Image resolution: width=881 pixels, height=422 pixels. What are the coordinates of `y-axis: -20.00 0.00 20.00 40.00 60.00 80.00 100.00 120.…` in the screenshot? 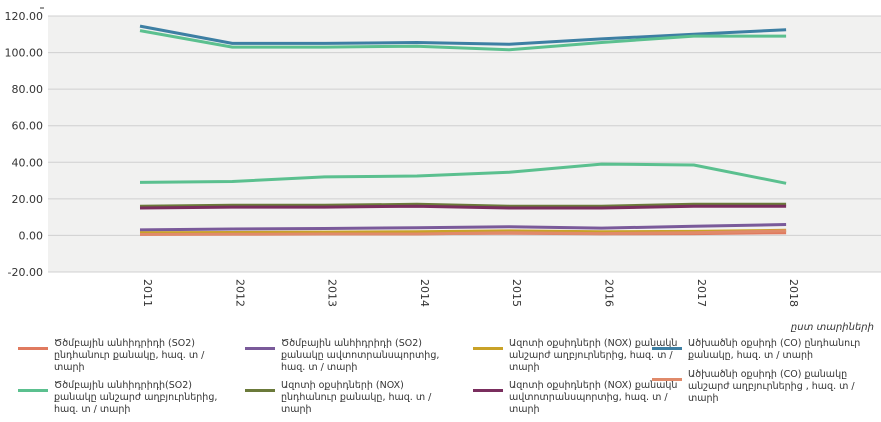 It's located at (24, 143).